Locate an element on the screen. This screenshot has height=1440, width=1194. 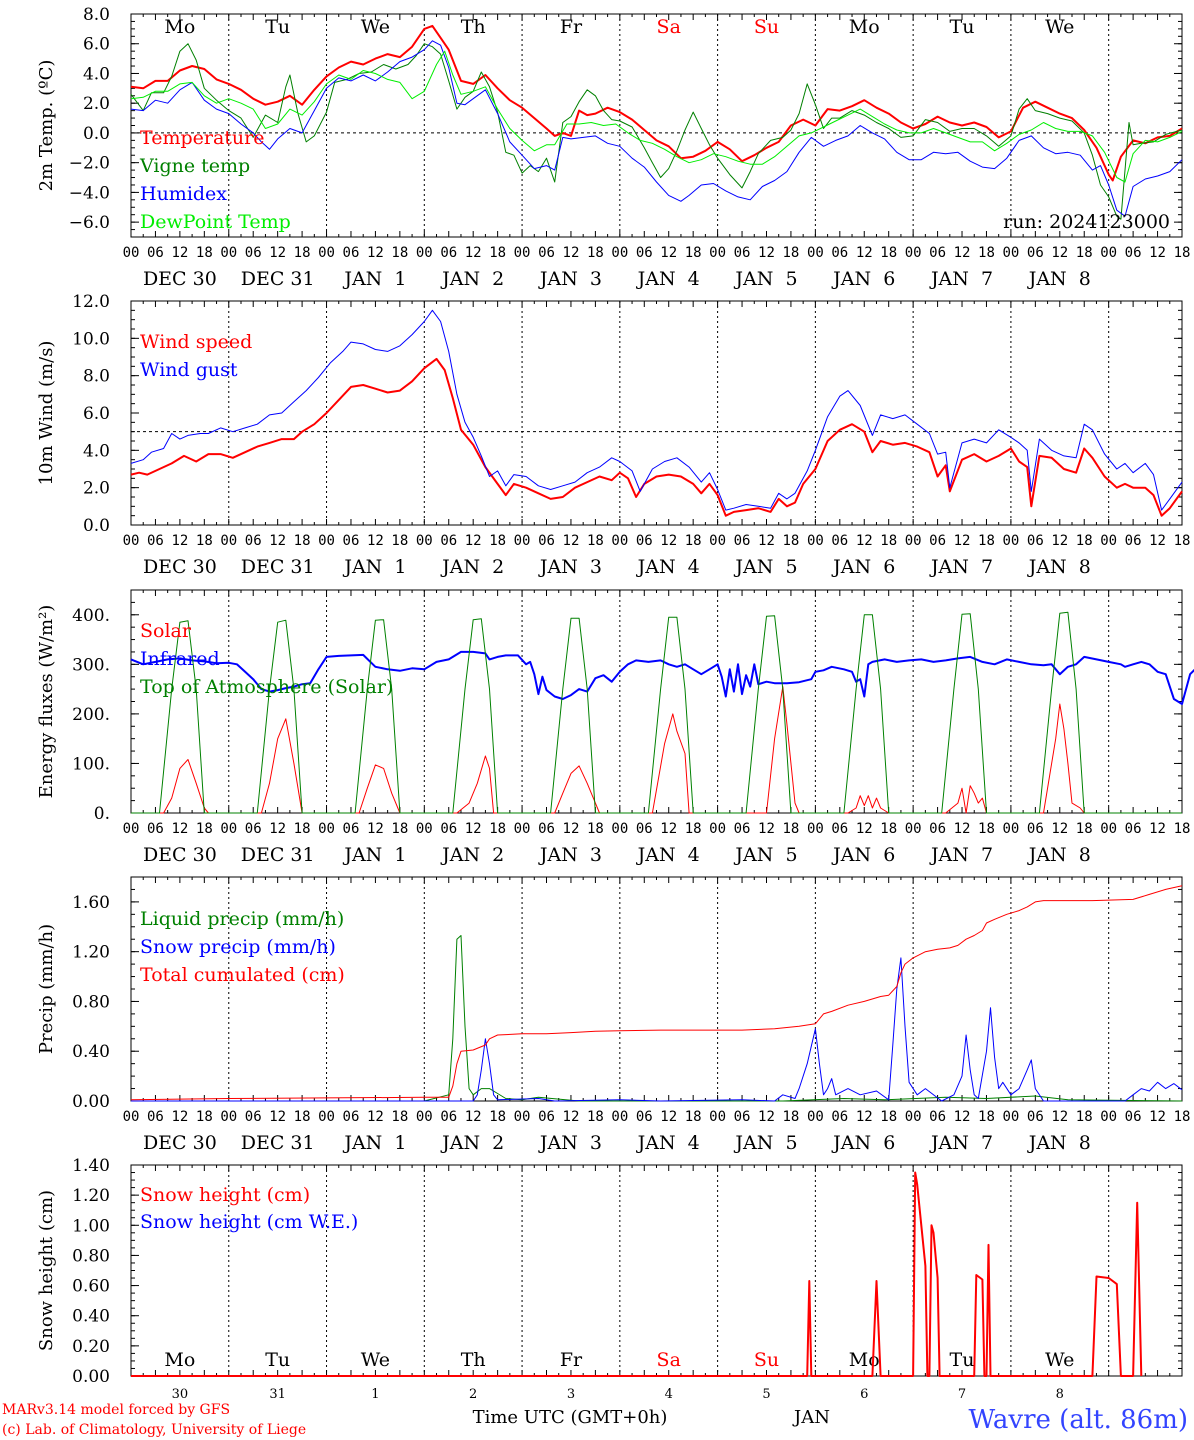
y-tick-label: 2.0 is located at coordinates (96, 489).